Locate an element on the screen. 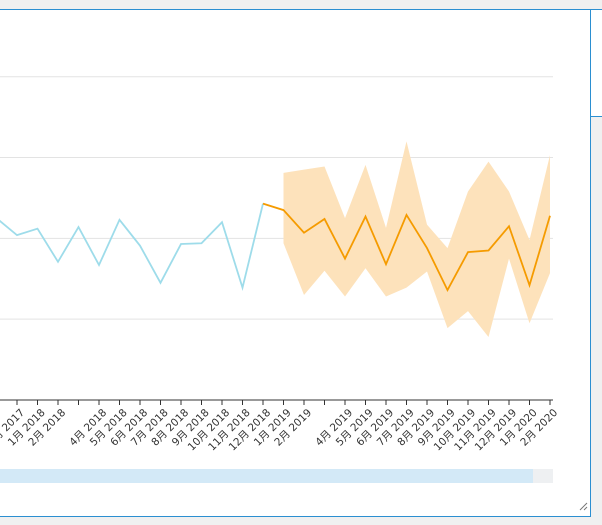 The height and width of the screenshot is (525, 602). scrollbar is located at coordinates (266, 476).